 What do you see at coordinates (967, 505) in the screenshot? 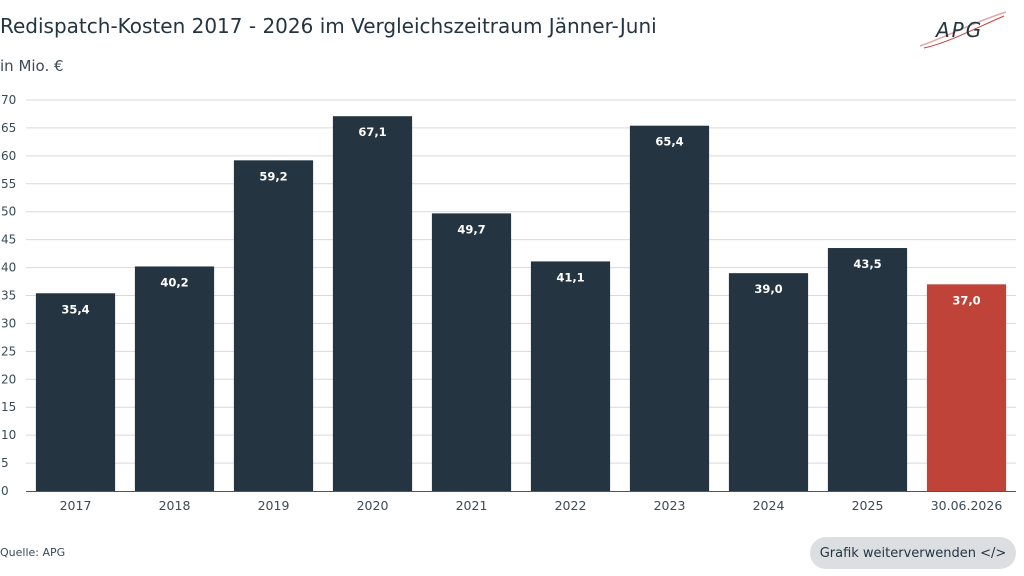
I see `x-tick-label: 30.06.2026` at bounding box center [967, 505].